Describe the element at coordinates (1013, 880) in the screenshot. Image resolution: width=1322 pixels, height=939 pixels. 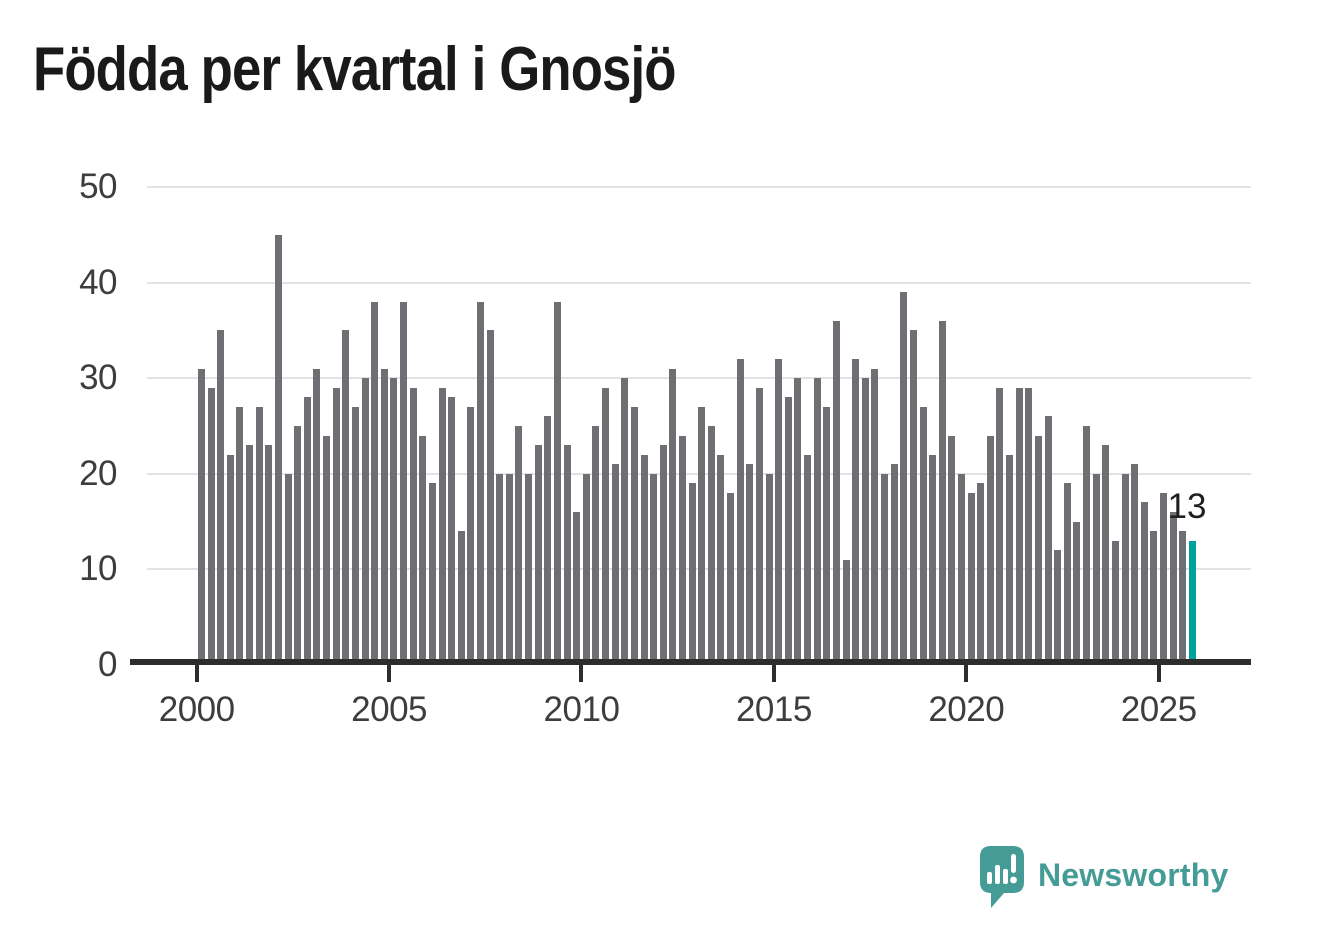
I see `logo-exclamation-dot` at that location.